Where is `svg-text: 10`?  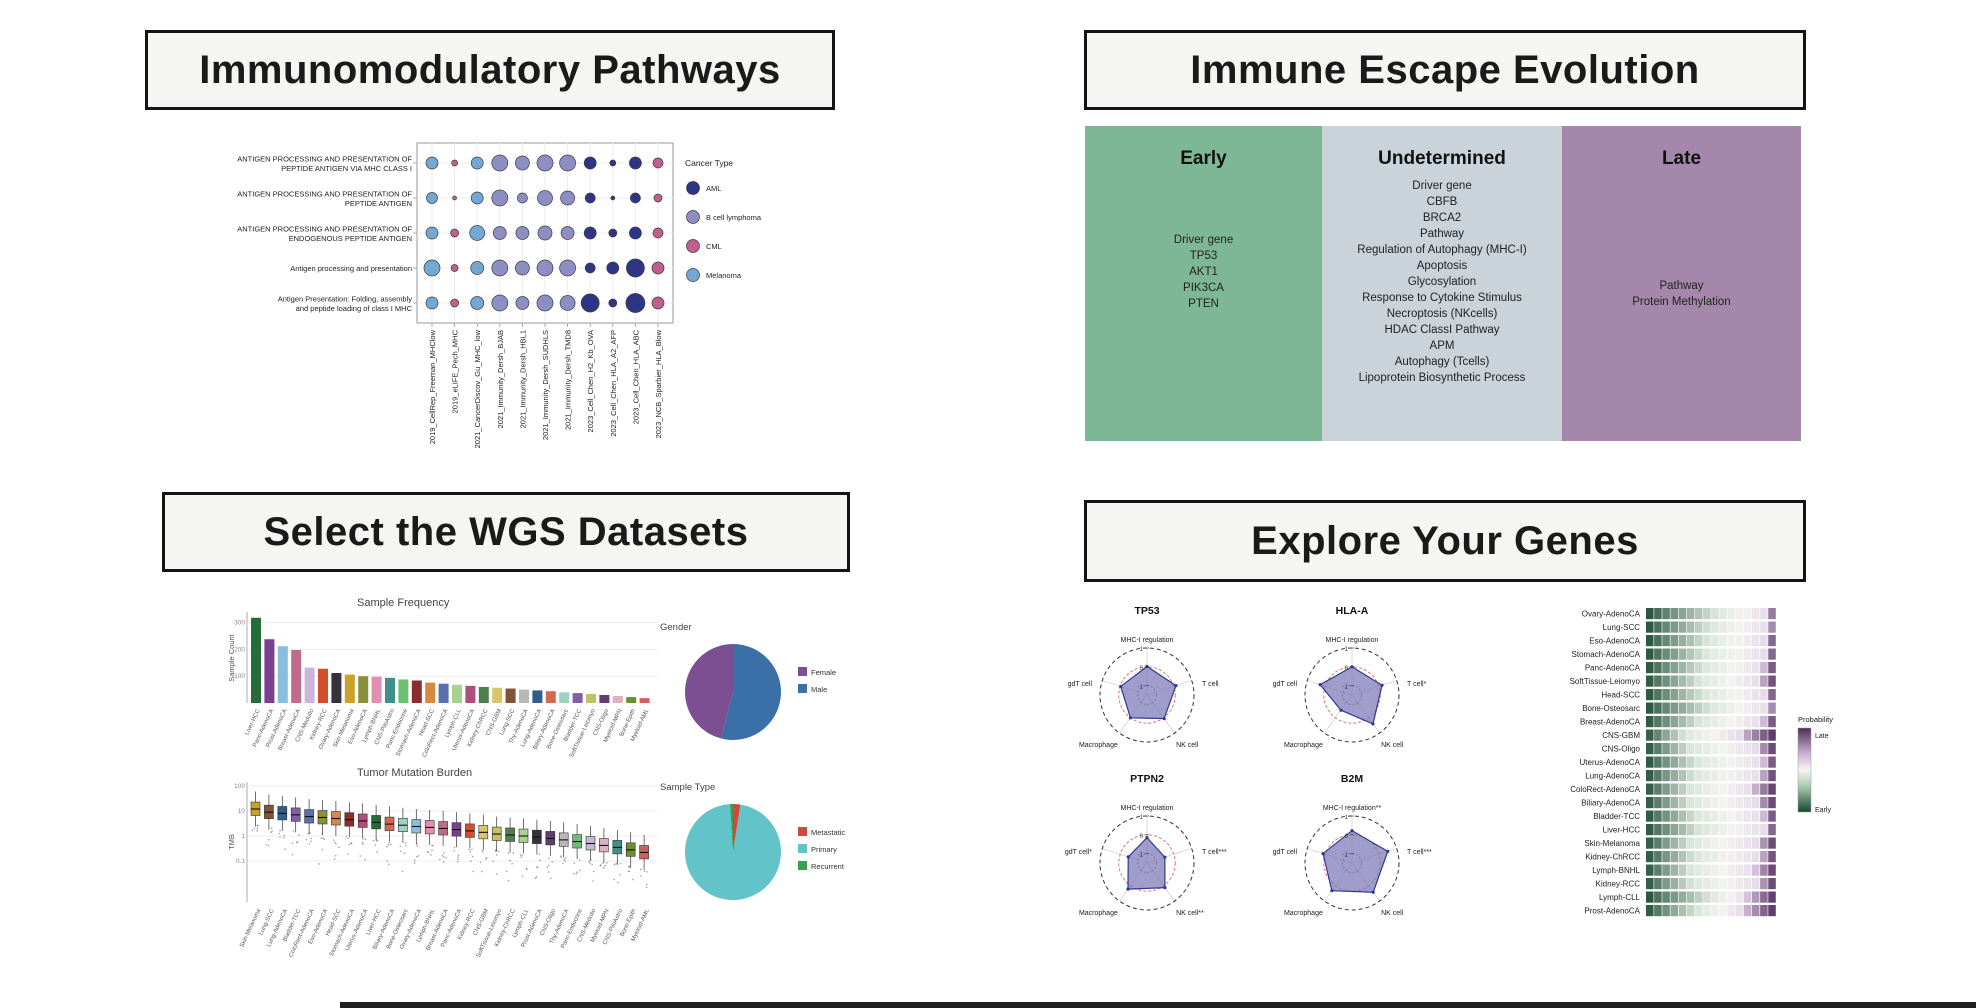 svg-text: 10 is located at coordinates (242, 811).